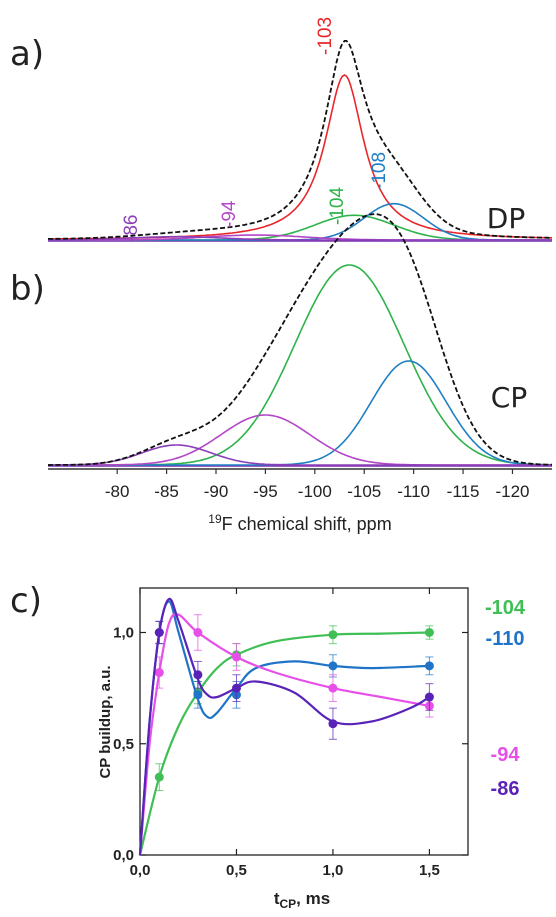 The height and width of the screenshot is (917, 556). Describe the element at coordinates (506, 218) in the screenshot. I see `spectrum-label-dp: DP` at that location.